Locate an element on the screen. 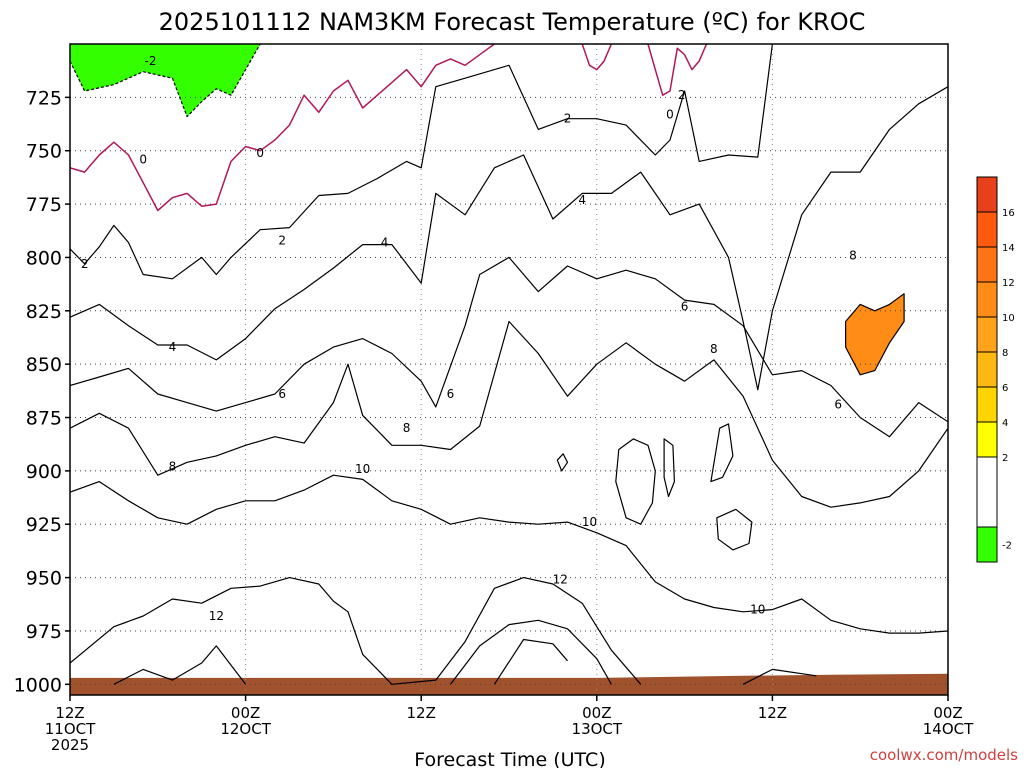 The image size is (1024, 768). contour-c-0-c is located at coordinates (677, 70).